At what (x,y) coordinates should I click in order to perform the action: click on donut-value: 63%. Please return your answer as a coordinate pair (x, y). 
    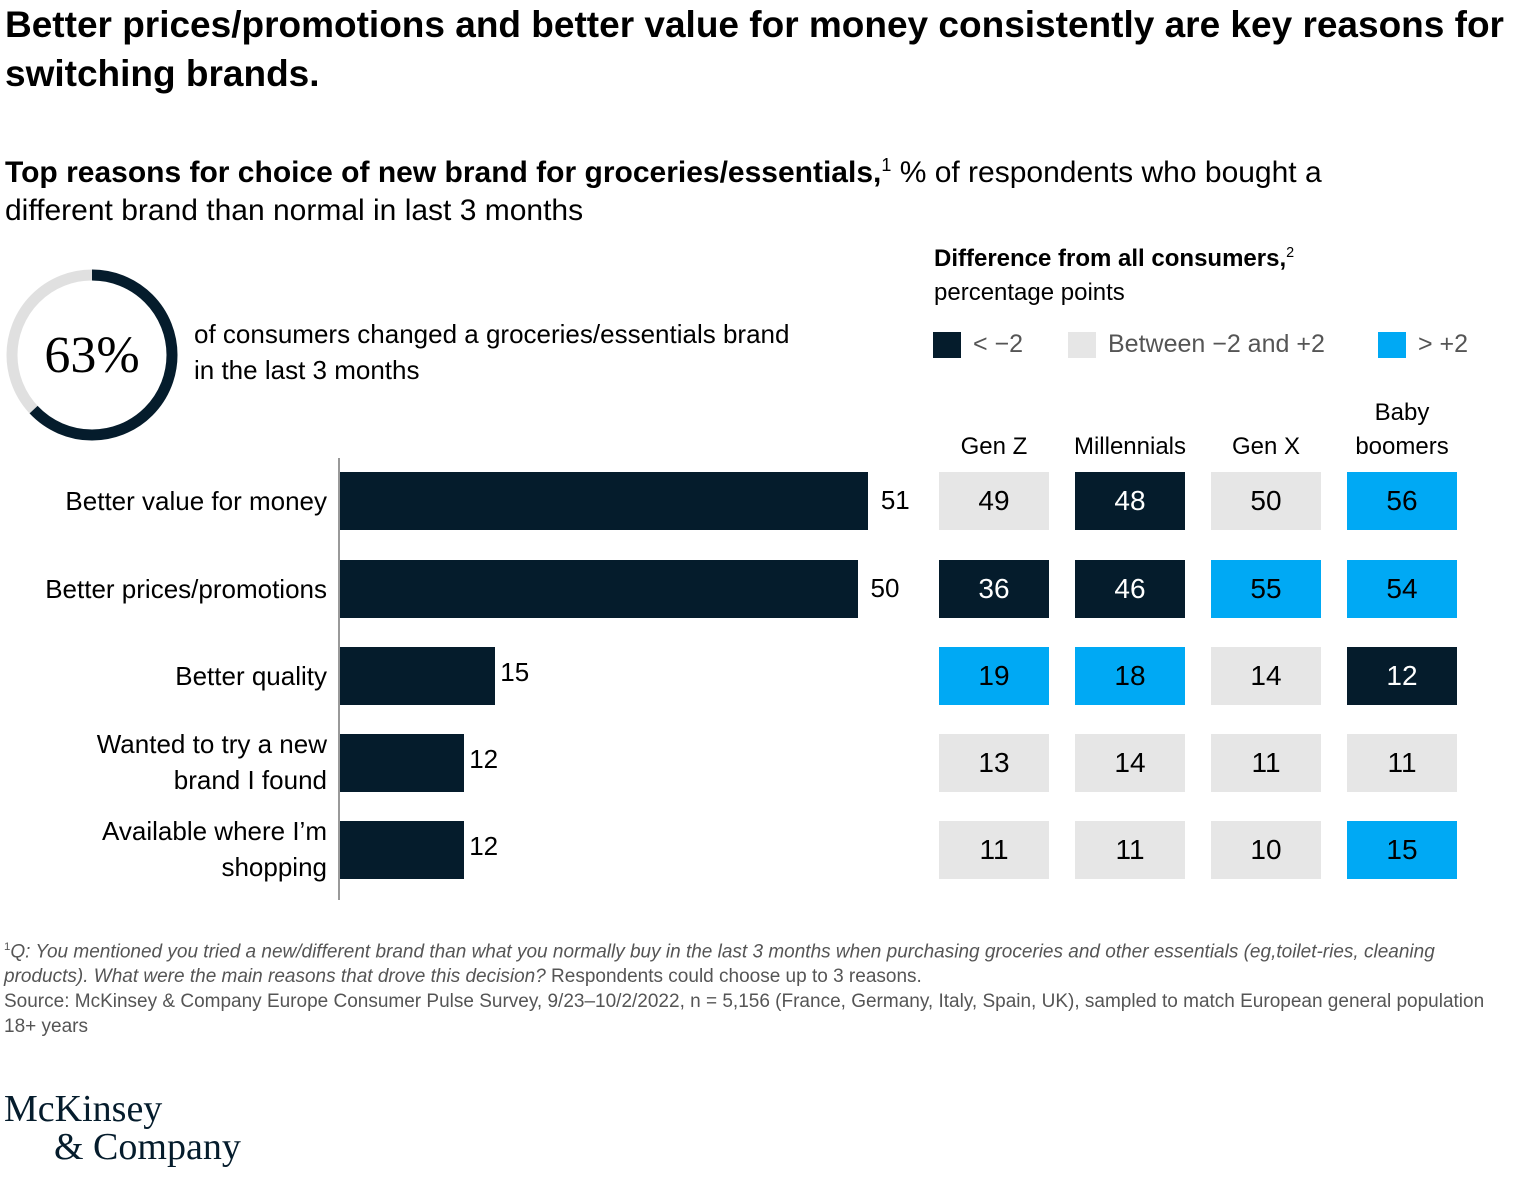
    Looking at the image, I should click on (92, 355).